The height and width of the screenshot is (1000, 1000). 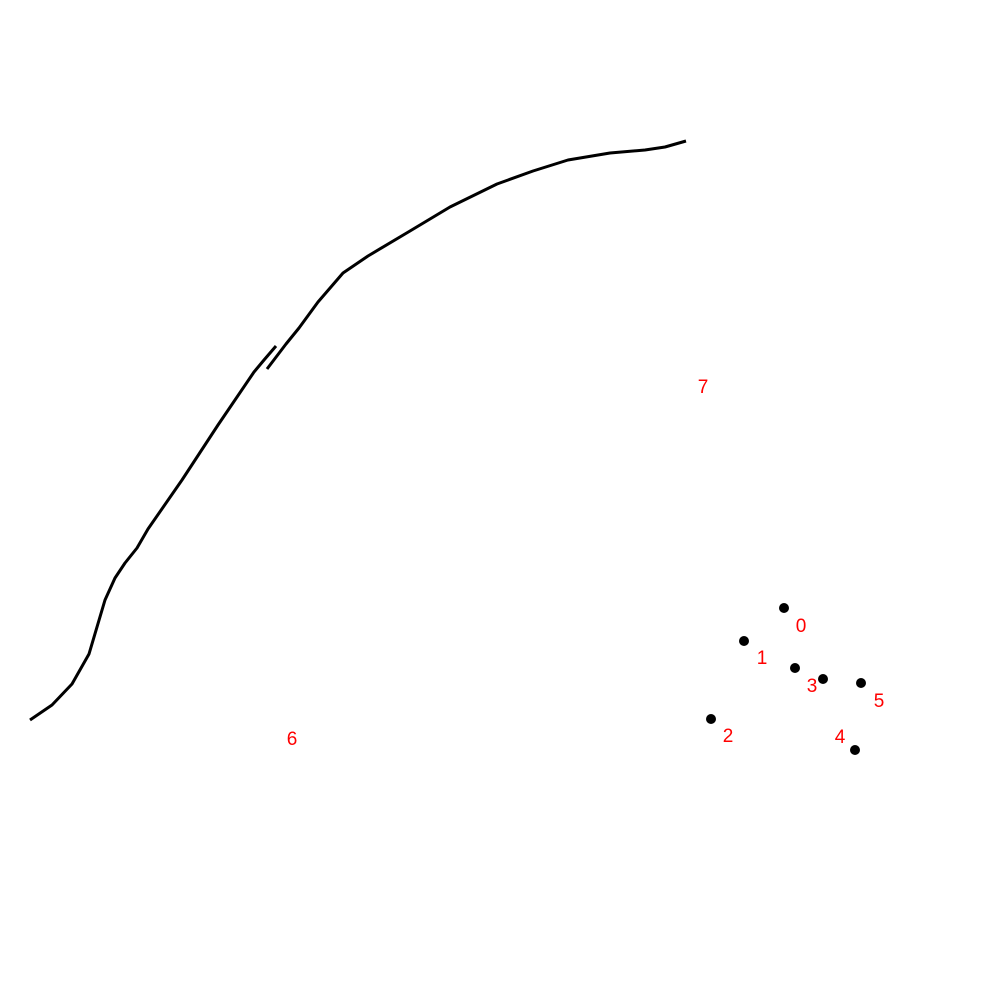 I want to click on point-label-2: 2, so click(x=728, y=736).